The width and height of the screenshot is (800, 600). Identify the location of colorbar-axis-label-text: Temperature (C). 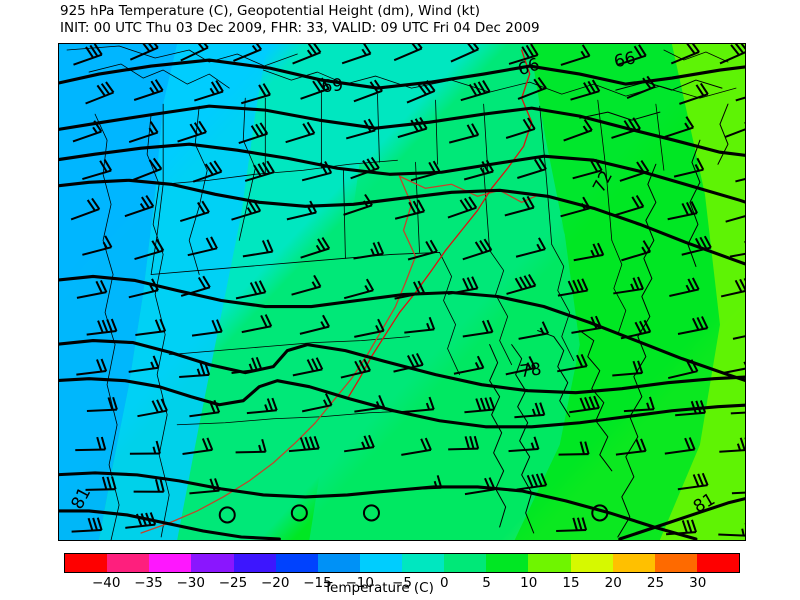
(379, 588).